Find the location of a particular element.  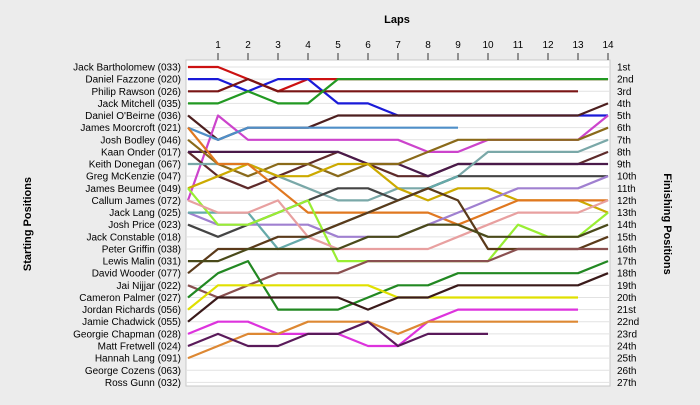

lap-tick-label: 3 is located at coordinates (278, 45).